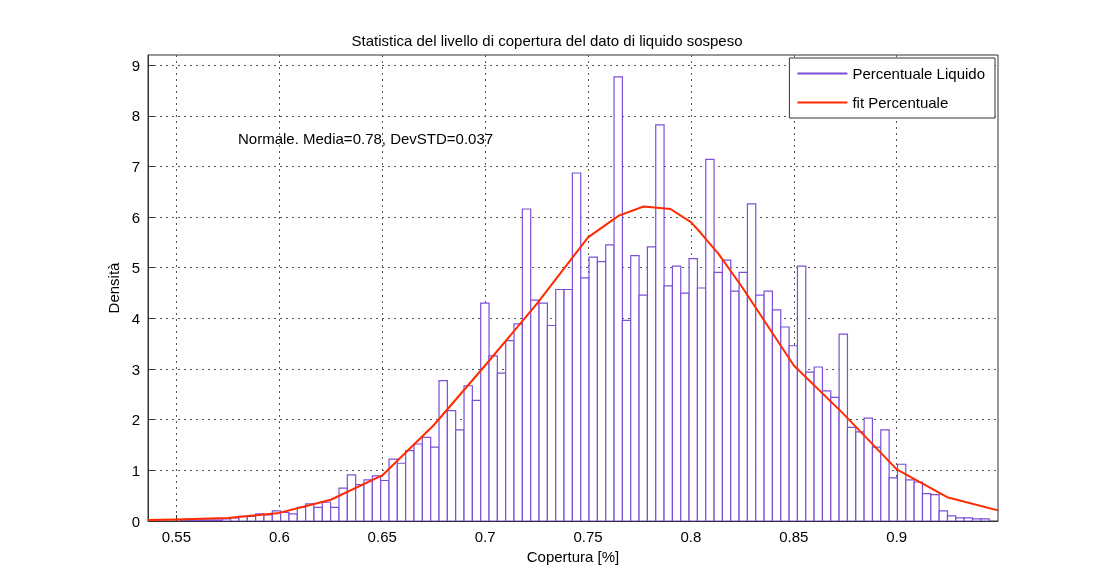  Describe the element at coordinates (135, 420) in the screenshot. I see `y-tick-label: 2` at that location.